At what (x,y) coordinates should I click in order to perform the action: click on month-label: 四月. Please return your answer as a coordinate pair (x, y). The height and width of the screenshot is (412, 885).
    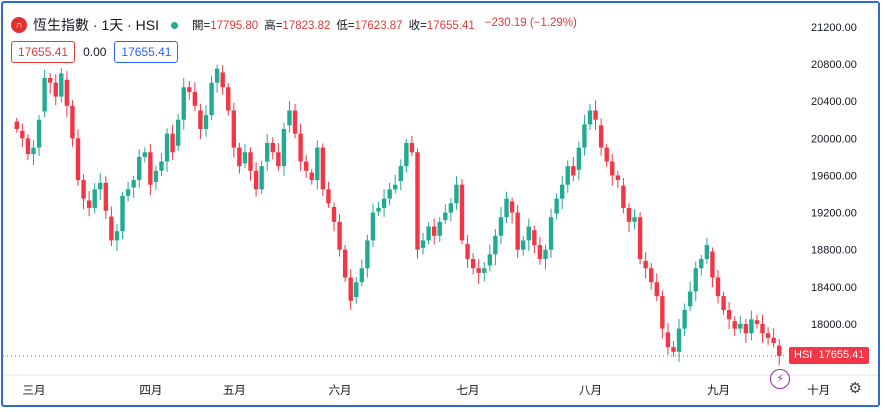
    Looking at the image, I should click on (150, 391).